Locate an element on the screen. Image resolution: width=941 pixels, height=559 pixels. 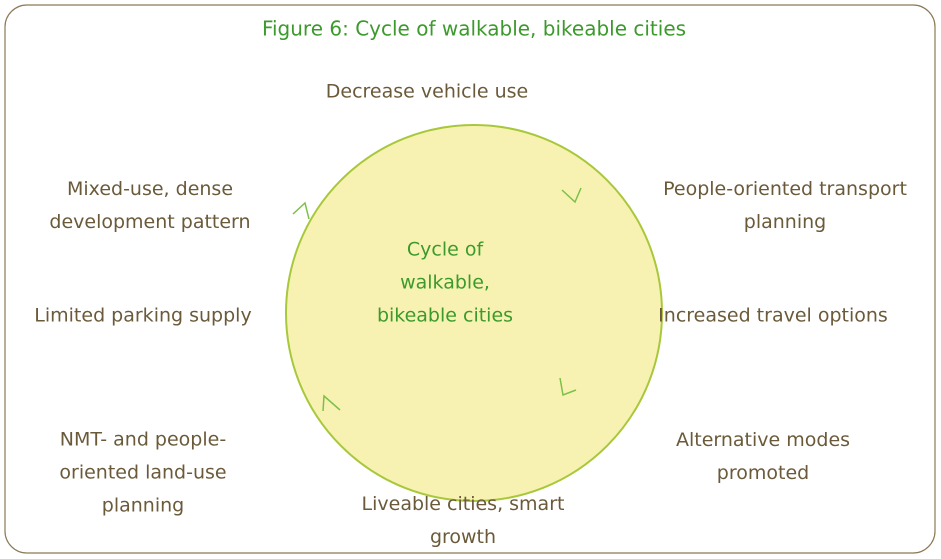
node-label: oriented land-use is located at coordinates (142, 473).